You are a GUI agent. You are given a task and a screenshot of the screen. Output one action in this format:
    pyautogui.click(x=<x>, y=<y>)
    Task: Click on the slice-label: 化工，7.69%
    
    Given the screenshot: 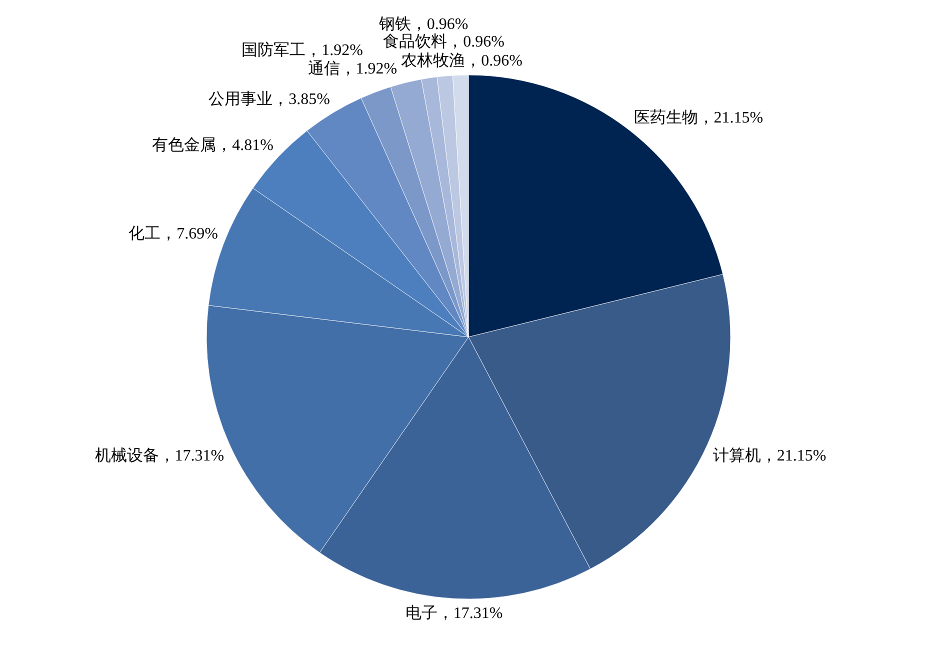 What is the action you would take?
    pyautogui.click(x=173, y=233)
    